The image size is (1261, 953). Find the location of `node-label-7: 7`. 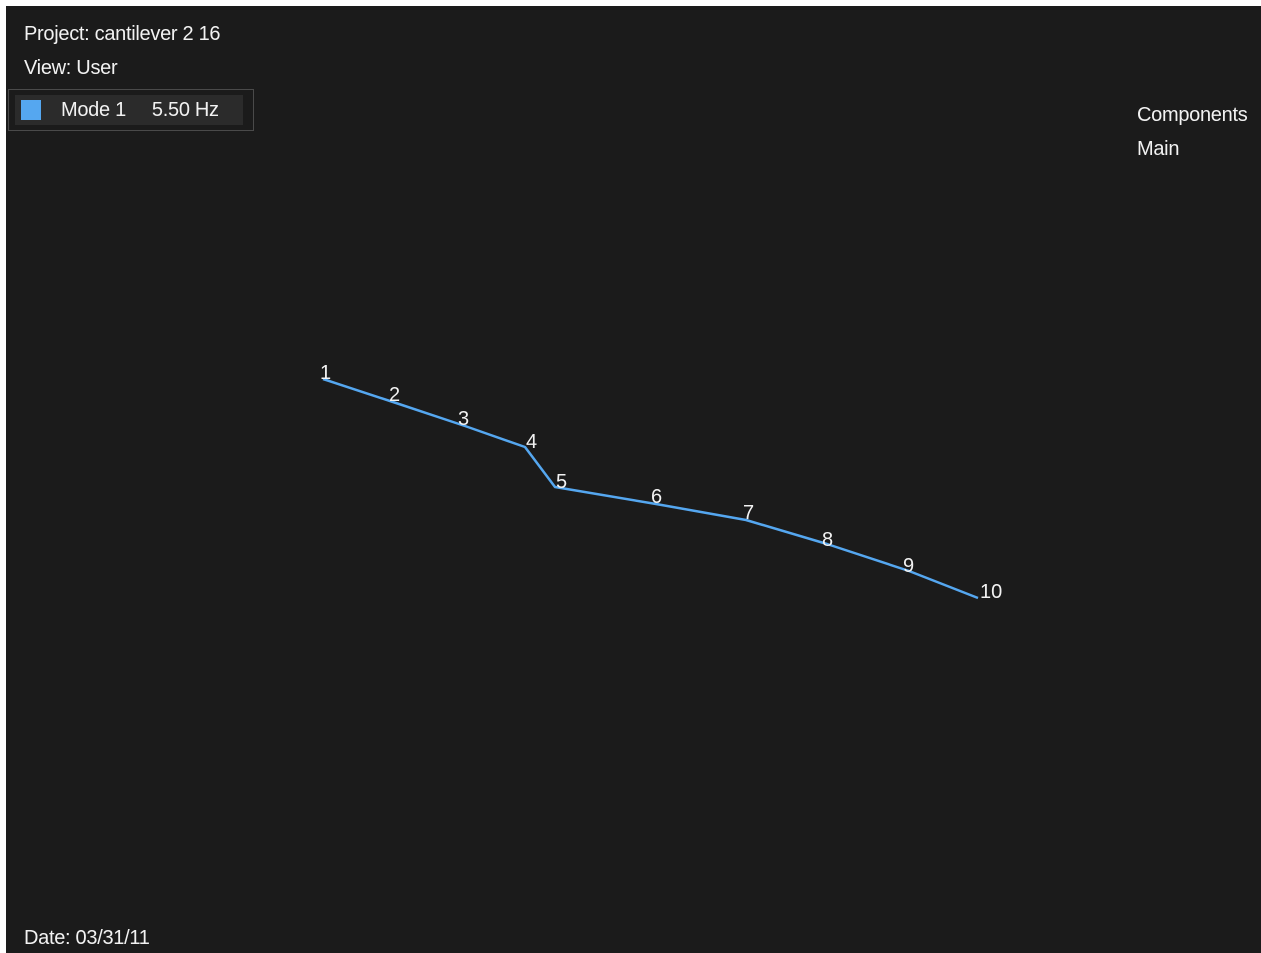

node-label-7: 7 is located at coordinates (748, 513).